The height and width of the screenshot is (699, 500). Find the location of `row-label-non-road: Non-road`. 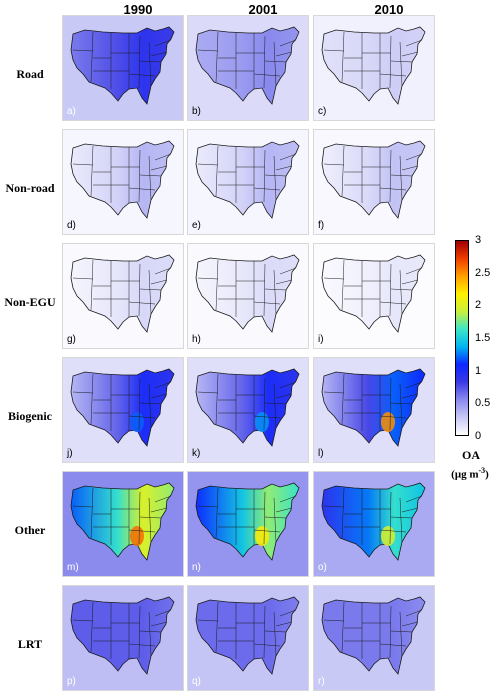

row-label-non-road: Non-road is located at coordinates (30, 188).